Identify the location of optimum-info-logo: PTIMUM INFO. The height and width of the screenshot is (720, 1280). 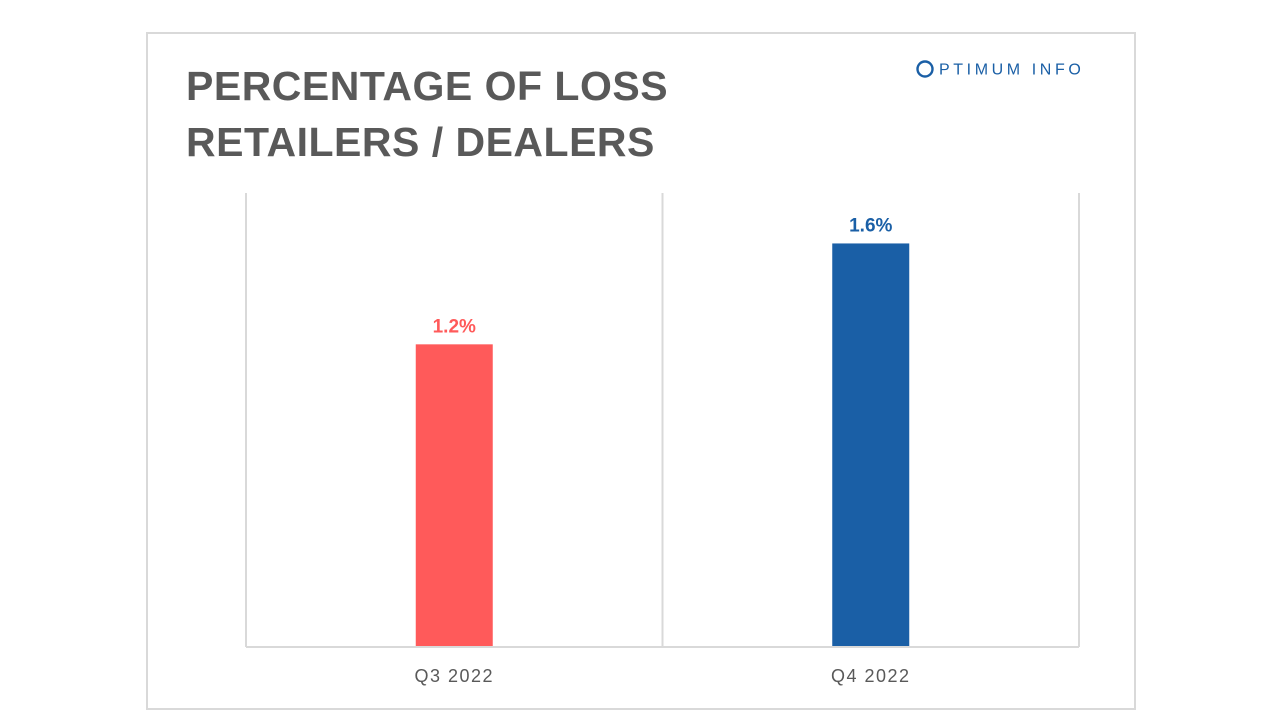
(1000, 69).